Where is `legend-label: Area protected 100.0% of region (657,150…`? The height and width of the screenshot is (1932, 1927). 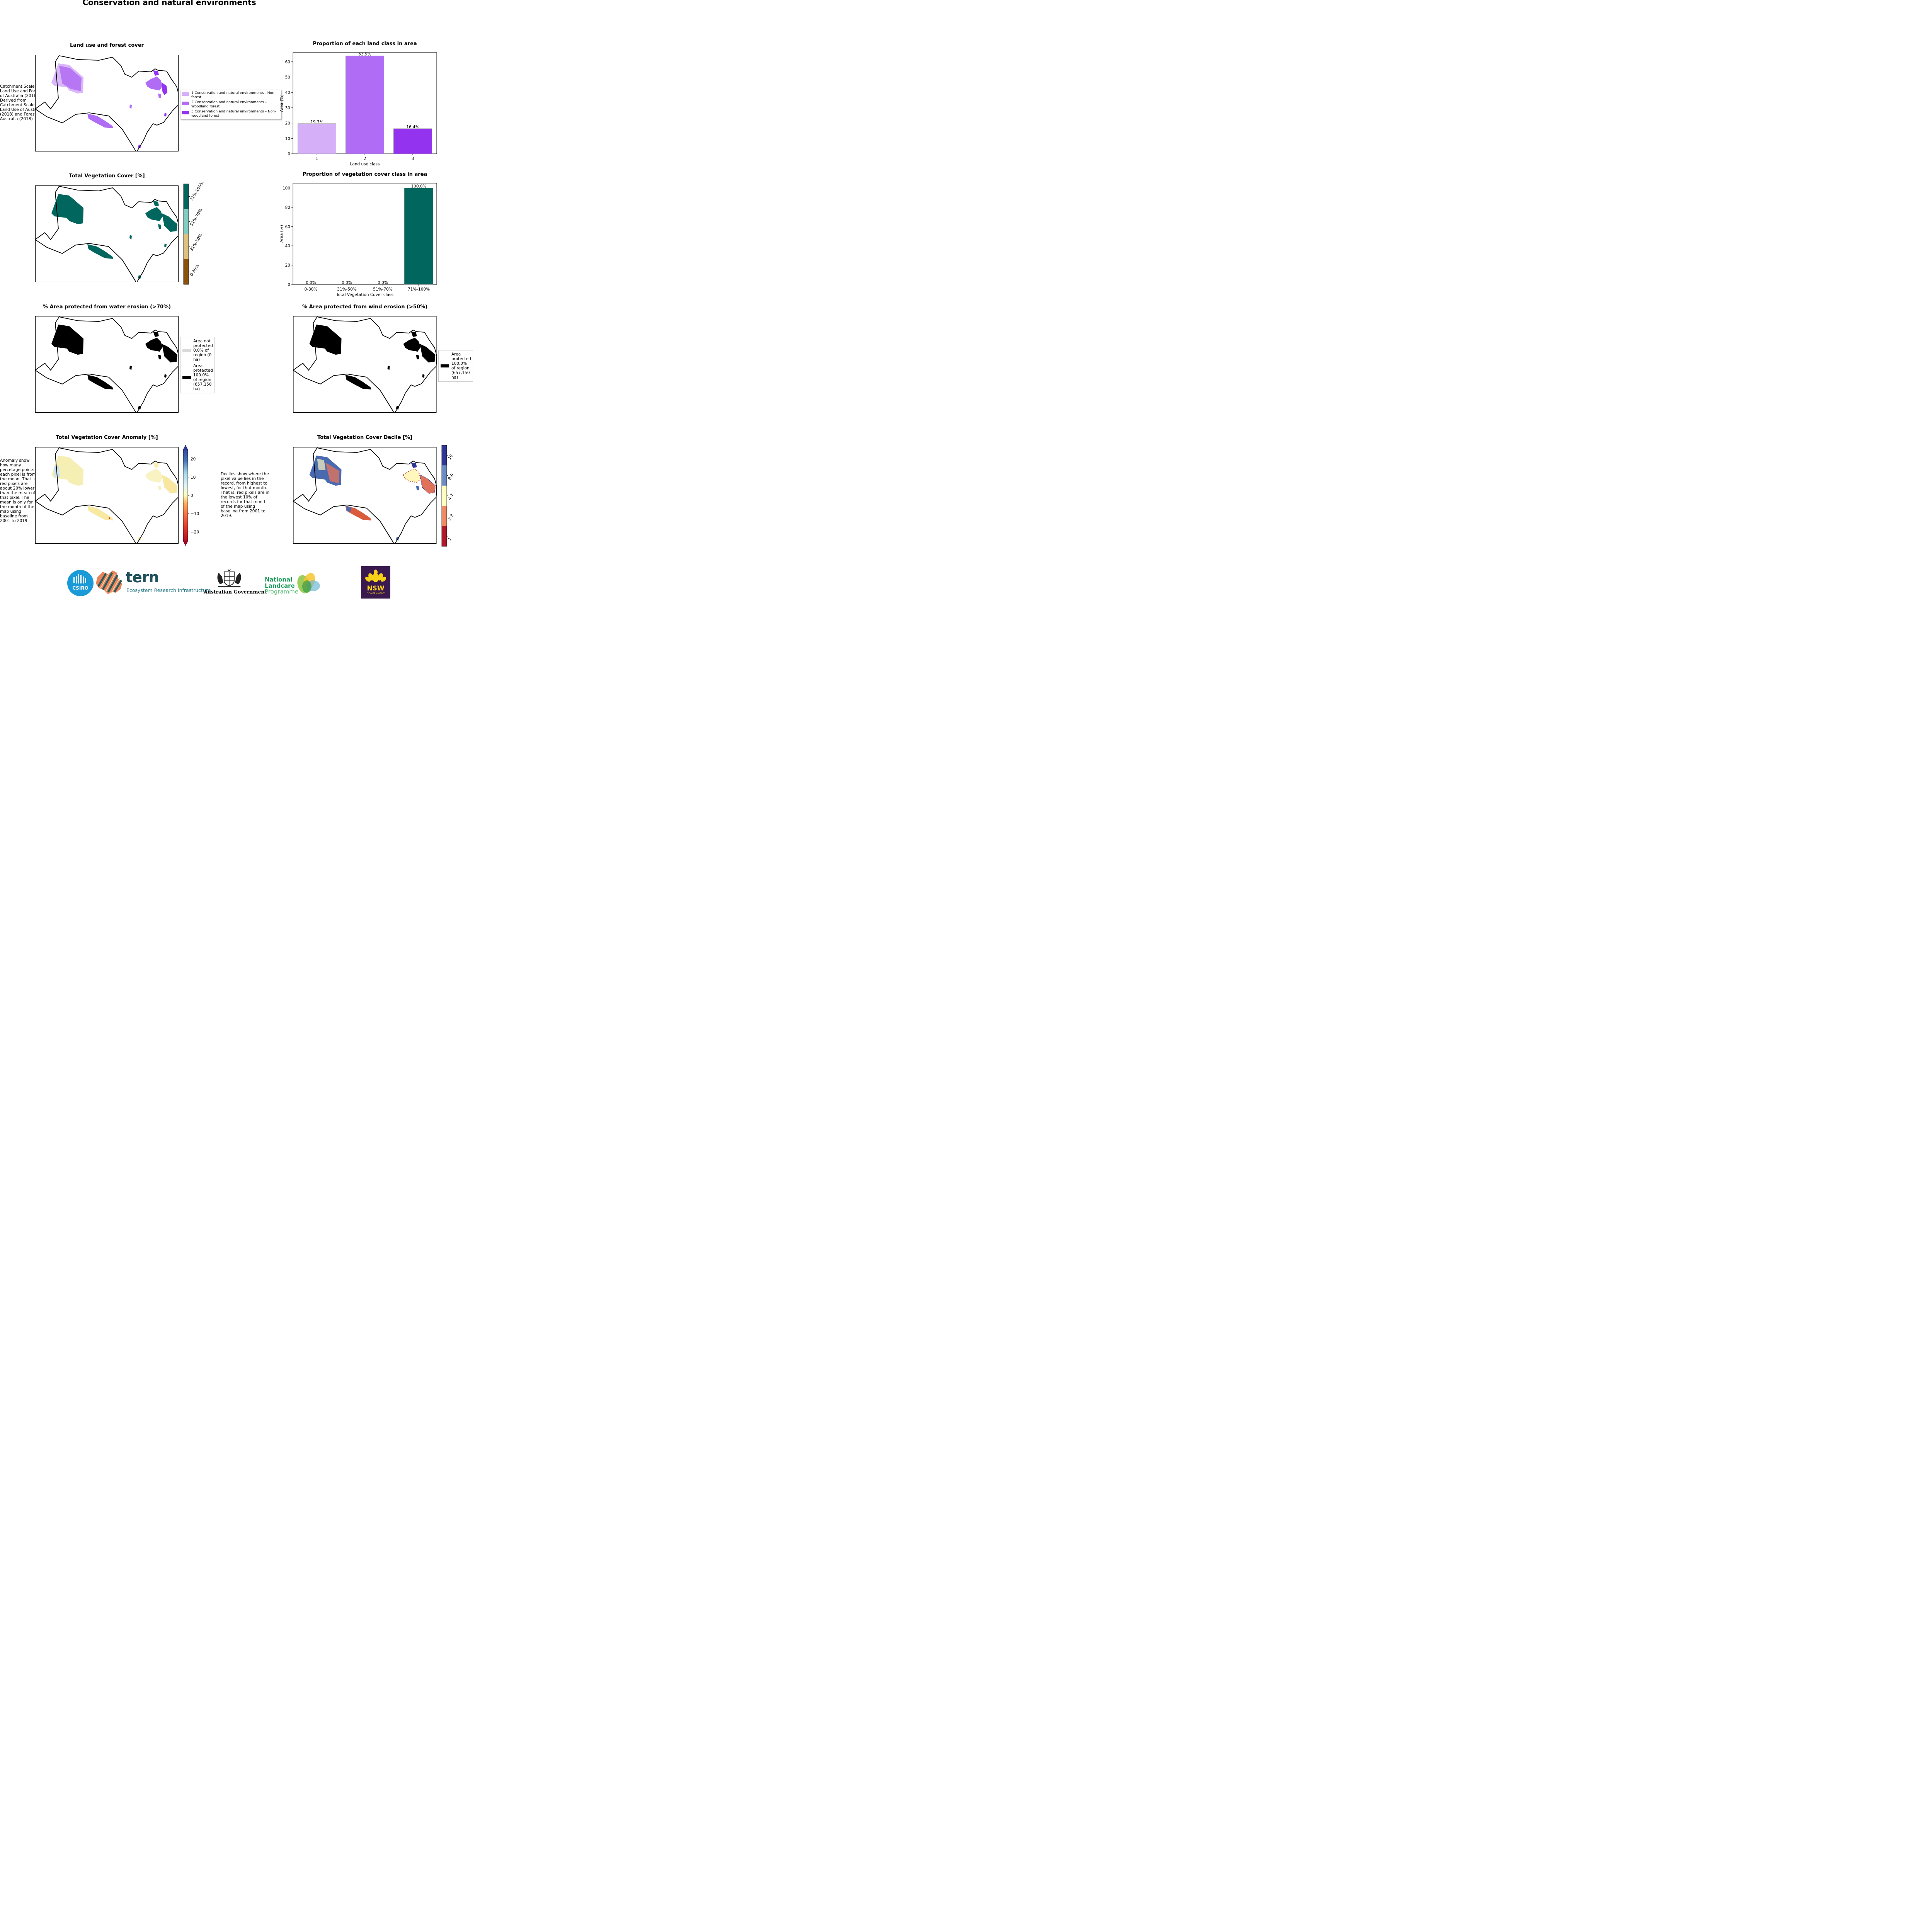
legend-label: Area protected 100.0% of region (657,150… is located at coordinates (461, 366).